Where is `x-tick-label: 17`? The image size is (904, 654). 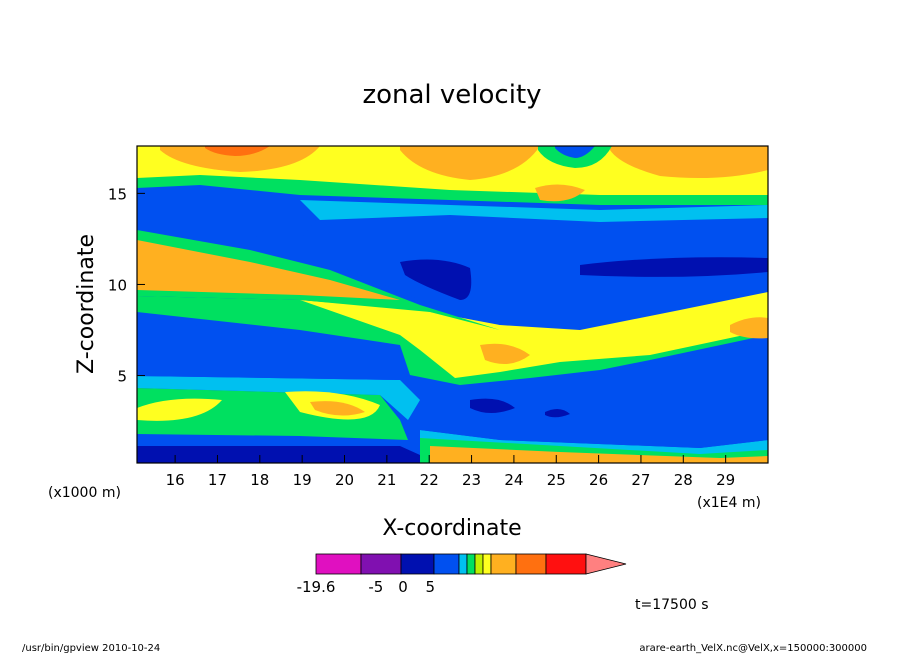 x-tick-label: 17 is located at coordinates (217, 480).